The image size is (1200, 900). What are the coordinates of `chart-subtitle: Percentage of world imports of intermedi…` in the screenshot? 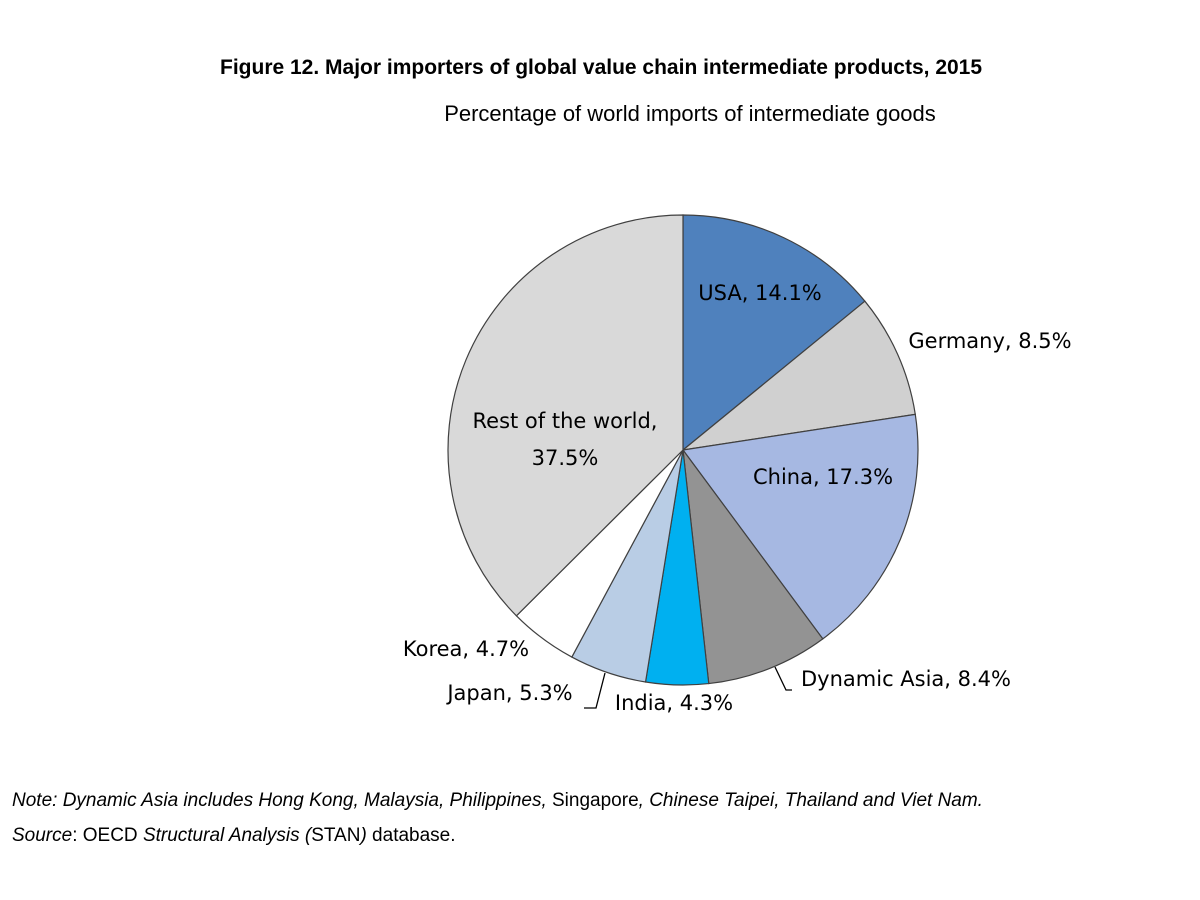 It's located at (690, 113).